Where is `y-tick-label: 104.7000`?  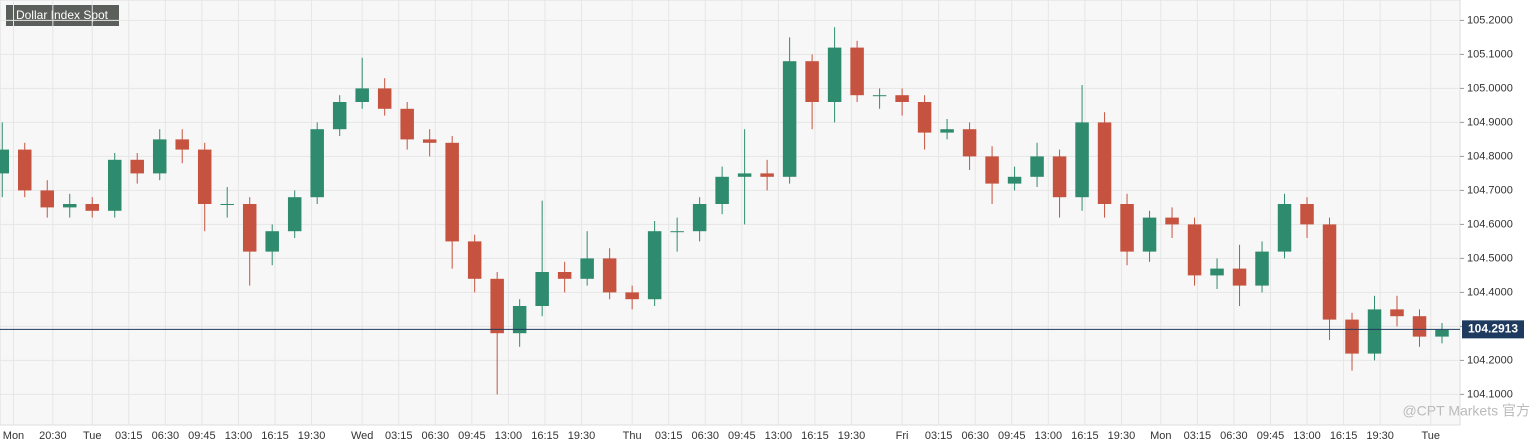 y-tick-label: 104.7000 is located at coordinates (1490, 190).